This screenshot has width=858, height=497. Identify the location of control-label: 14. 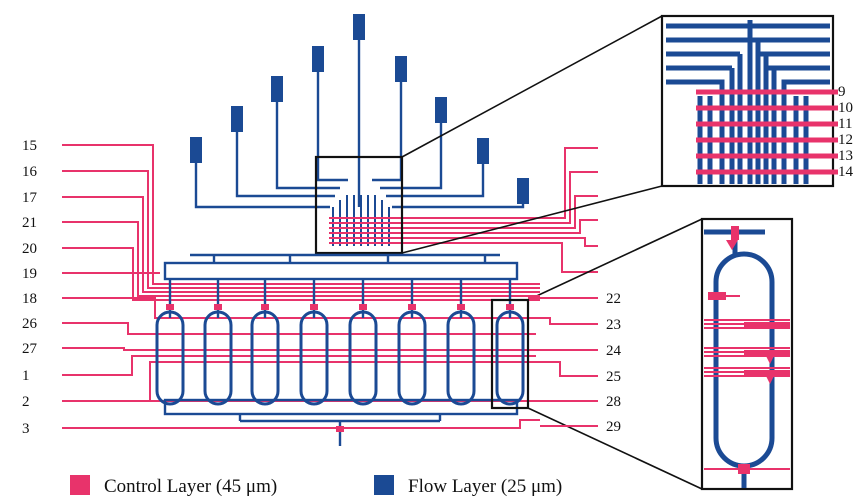
(846, 172).